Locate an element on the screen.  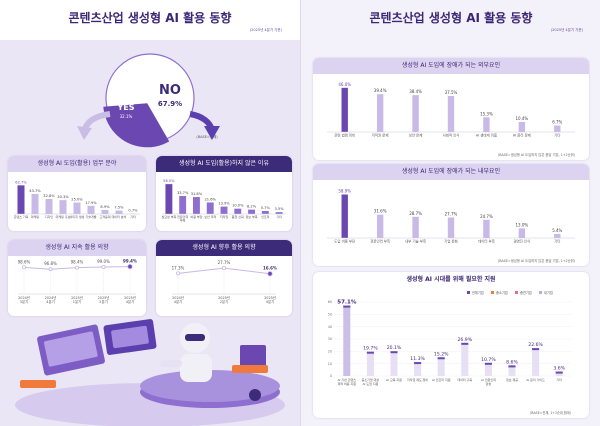
internal-category-5-0: 경영진 인식 is located at coordinates (522, 240).